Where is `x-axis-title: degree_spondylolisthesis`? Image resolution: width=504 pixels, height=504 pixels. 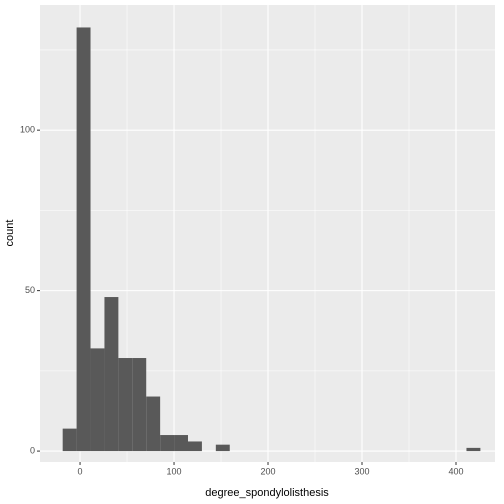
x-axis-title: degree_spondylolisthesis is located at coordinates (267, 493).